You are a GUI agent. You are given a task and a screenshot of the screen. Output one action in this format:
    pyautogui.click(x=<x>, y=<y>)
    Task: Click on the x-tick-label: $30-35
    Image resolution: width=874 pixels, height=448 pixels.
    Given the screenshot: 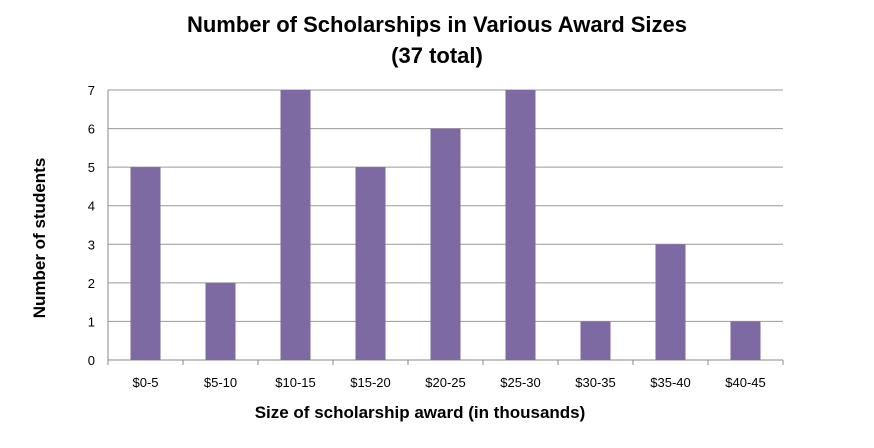 What is the action you would take?
    pyautogui.click(x=595, y=382)
    